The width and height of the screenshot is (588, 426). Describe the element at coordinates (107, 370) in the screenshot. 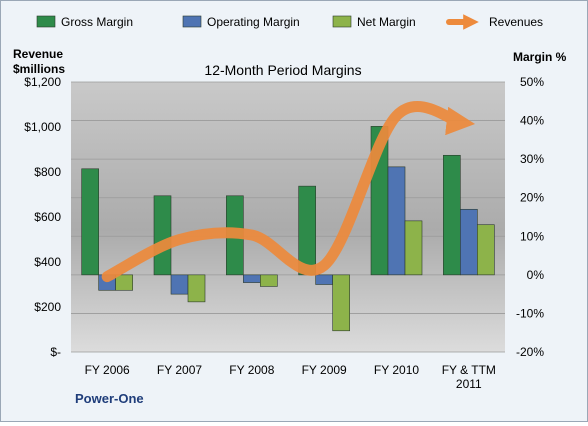

I see `x-tick-label: FY 2006` at that location.